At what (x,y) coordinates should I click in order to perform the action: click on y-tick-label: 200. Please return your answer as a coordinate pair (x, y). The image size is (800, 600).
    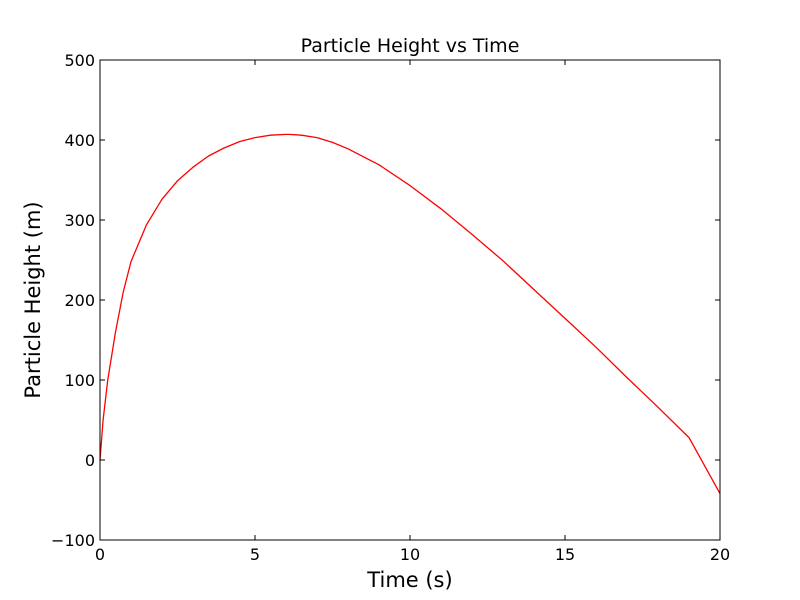
    Looking at the image, I should click on (79, 300).